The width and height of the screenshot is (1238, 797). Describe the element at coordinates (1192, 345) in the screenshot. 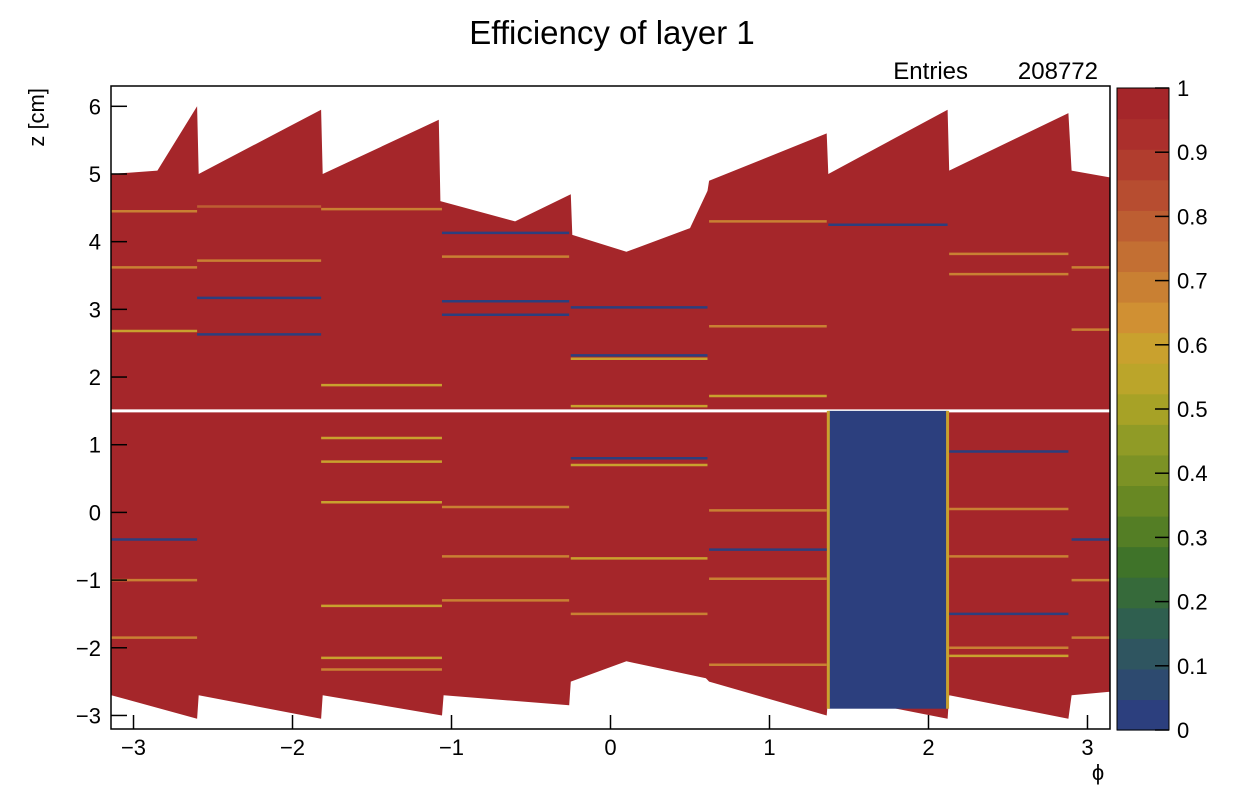

I see `z-tick-label: 0.6` at that location.